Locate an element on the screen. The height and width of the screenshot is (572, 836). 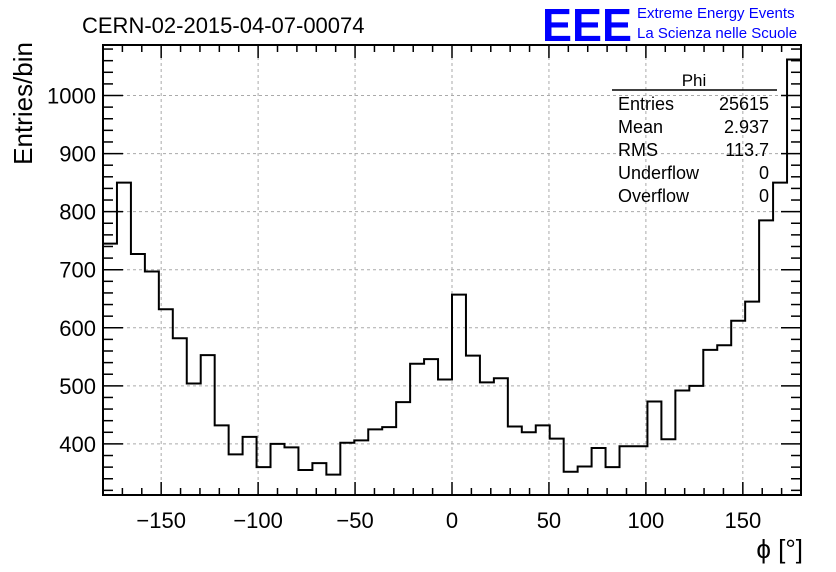
stats-value: 25615 is located at coordinates (744, 104).